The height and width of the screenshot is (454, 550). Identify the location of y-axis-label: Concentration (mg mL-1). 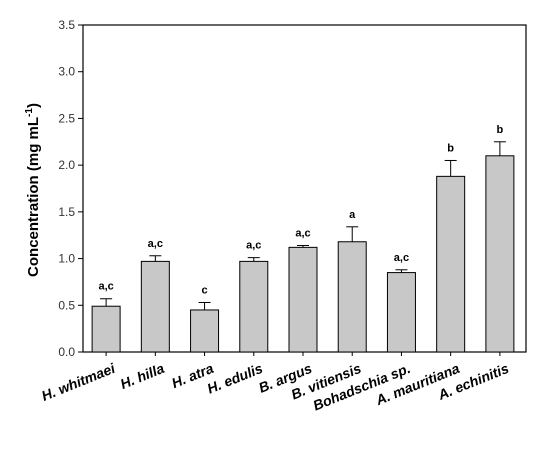
(33, 190).